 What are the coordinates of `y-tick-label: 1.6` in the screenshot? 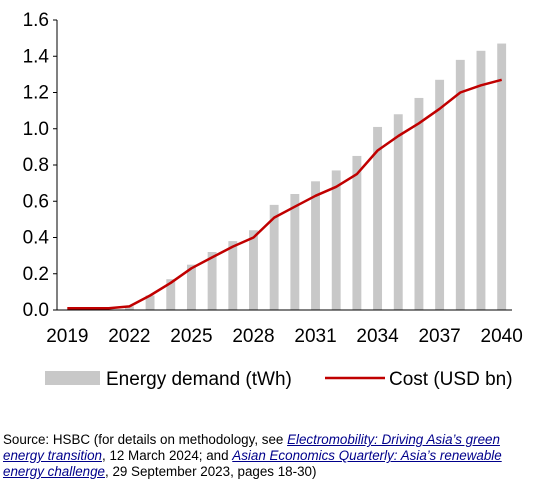 It's located at (36, 20).